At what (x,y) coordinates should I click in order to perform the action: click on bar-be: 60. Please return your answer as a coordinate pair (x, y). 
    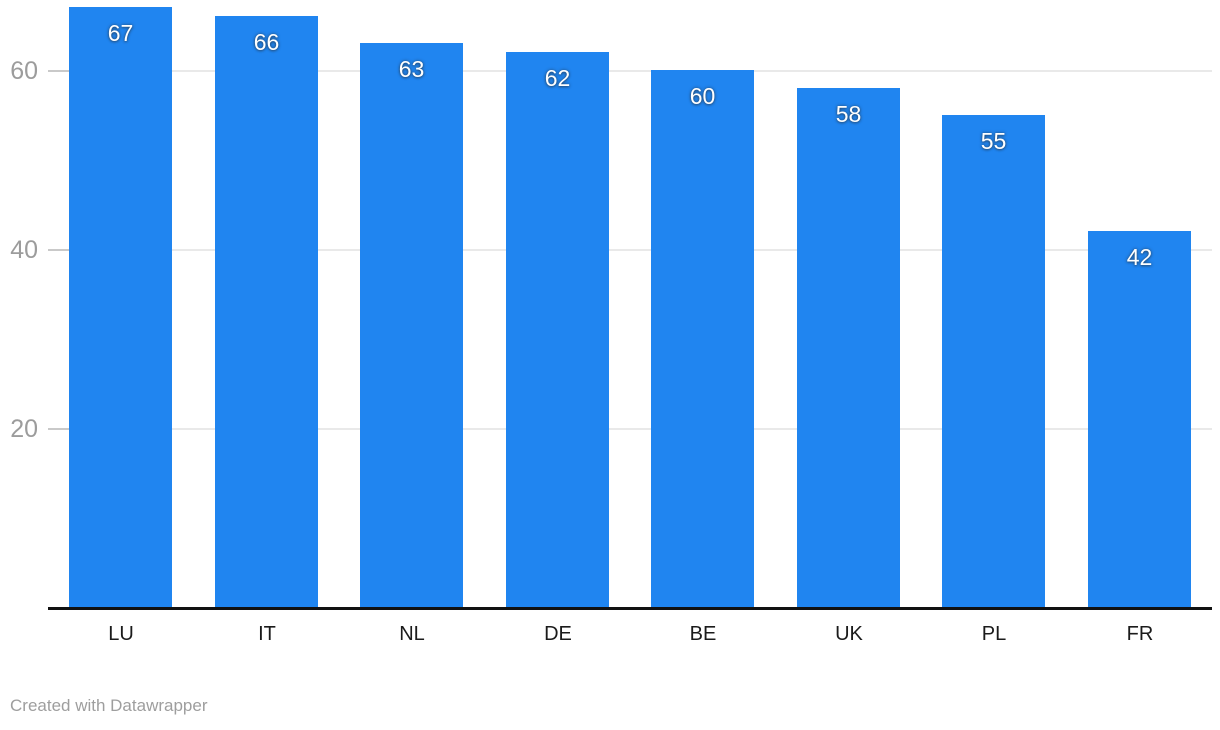
    Looking at the image, I should click on (702, 338).